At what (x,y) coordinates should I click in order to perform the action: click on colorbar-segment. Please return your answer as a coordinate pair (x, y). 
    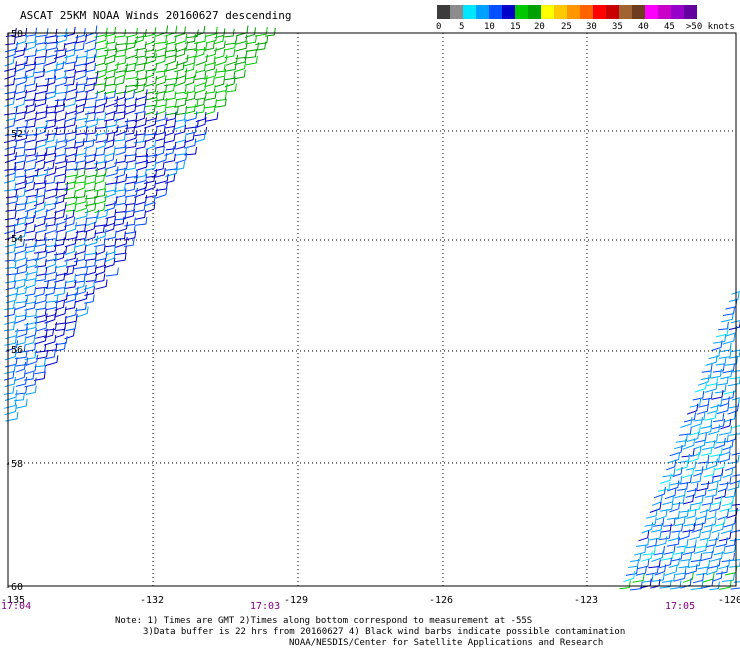
    Looking at the image, I should click on (625, 12).